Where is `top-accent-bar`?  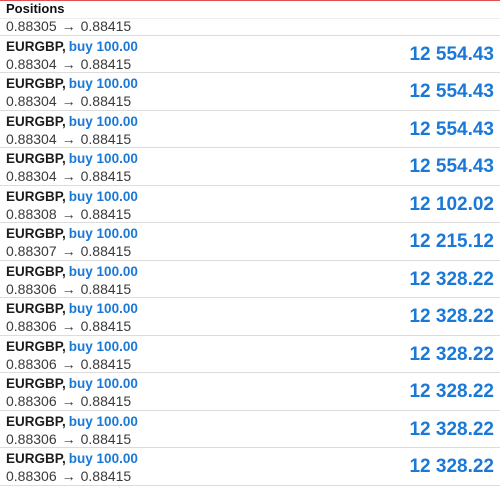 top-accent-bar is located at coordinates (250, 0).